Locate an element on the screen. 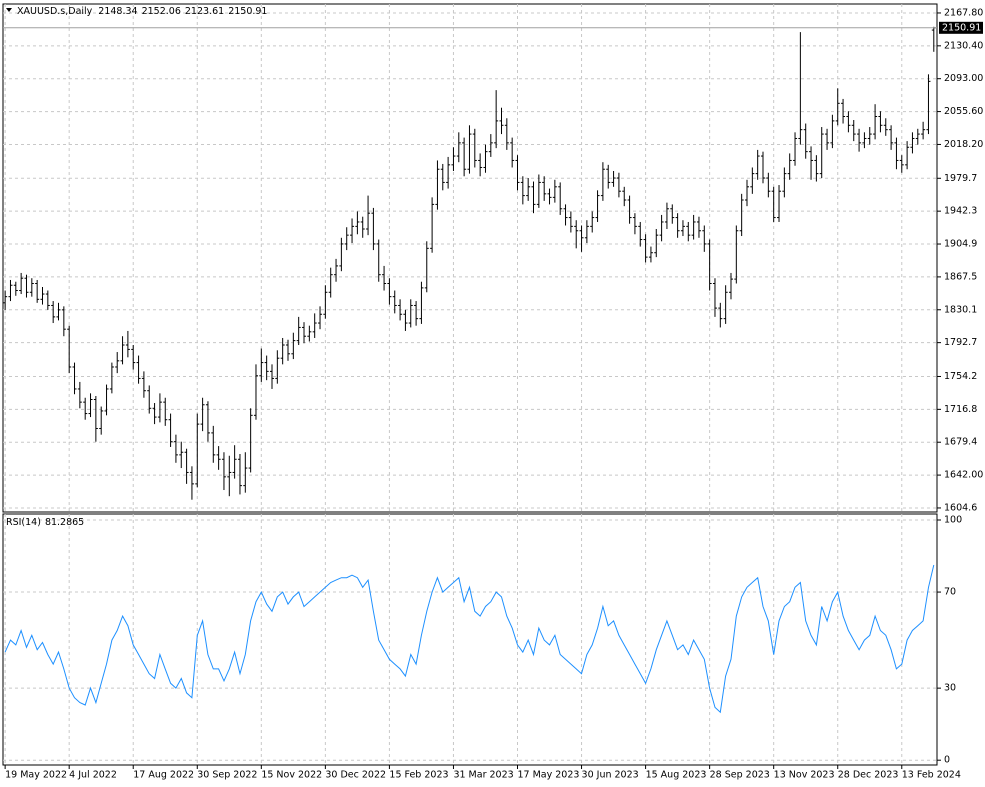 The width and height of the screenshot is (985, 787). rsi-value: 81.2865 is located at coordinates (64, 522).